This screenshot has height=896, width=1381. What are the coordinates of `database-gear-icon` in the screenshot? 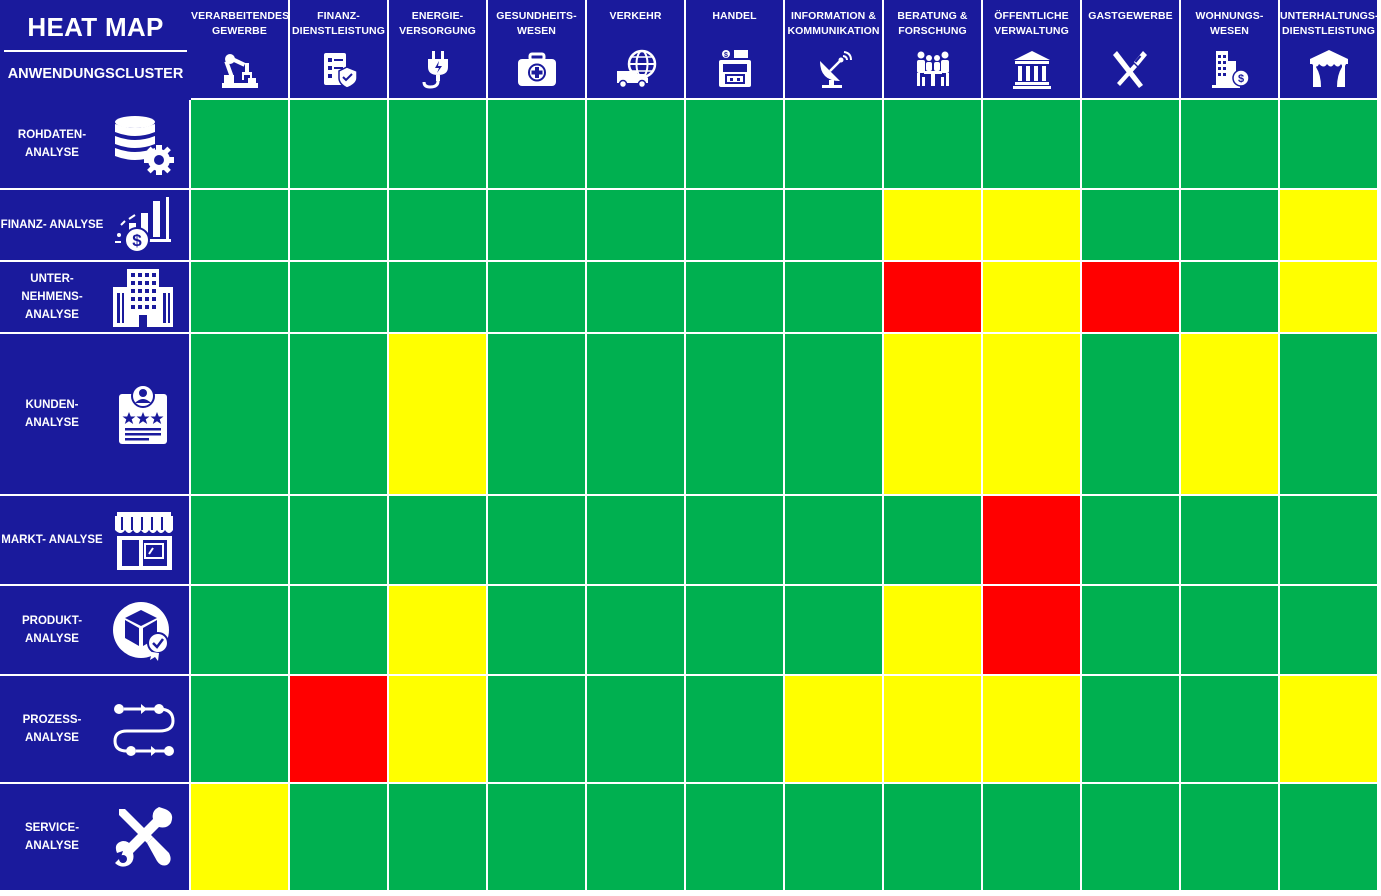 It's located at (143, 144).